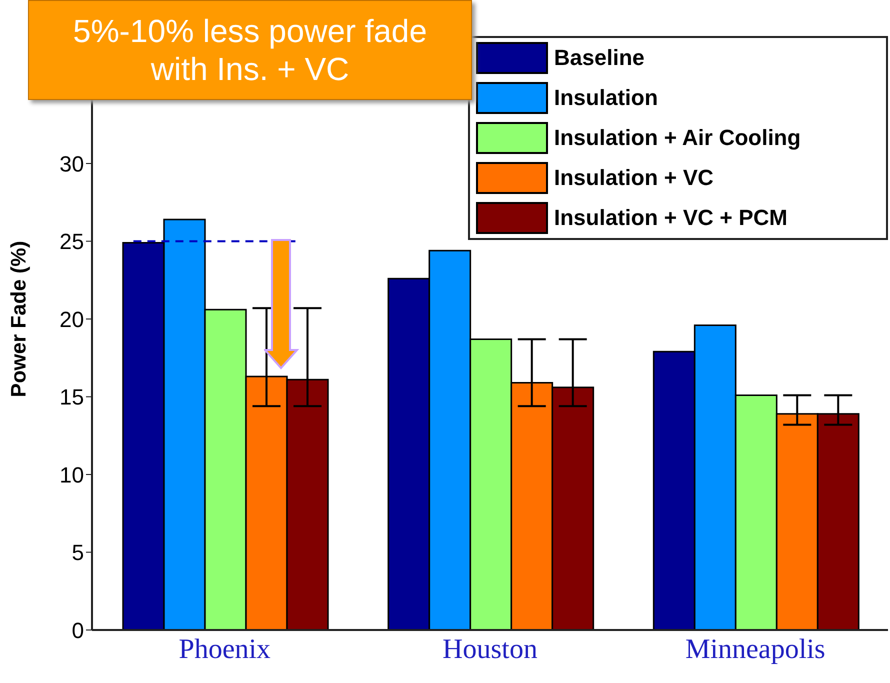  Describe the element at coordinates (677, 138) in the screenshot. I see `legend-label: Insulation + Air Cooling` at that location.